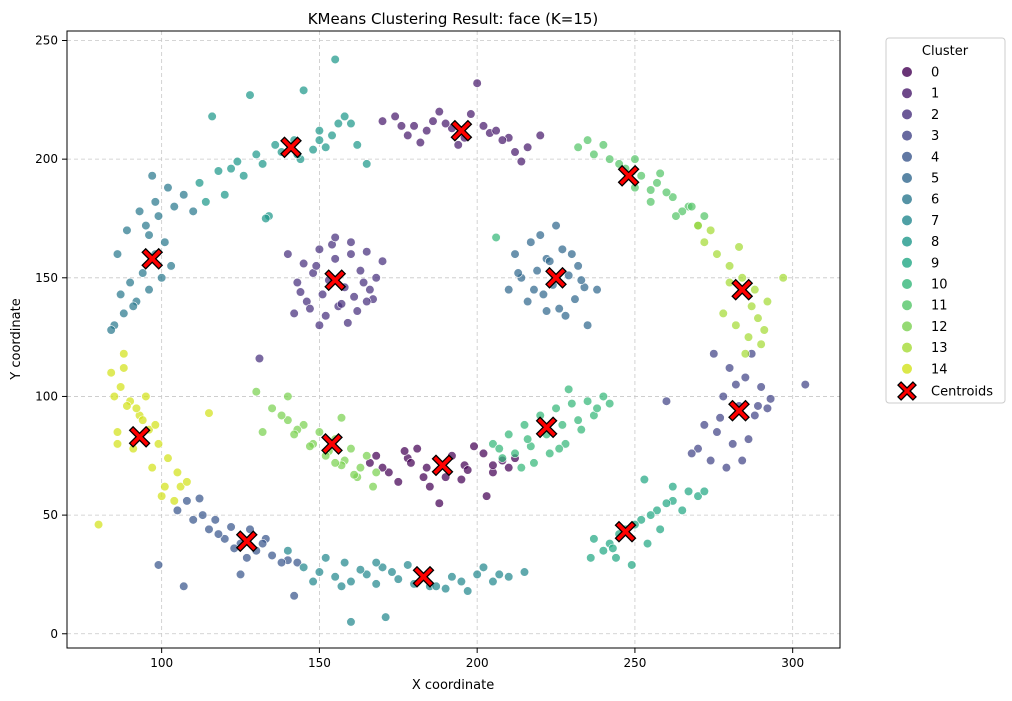 The width and height of the screenshot is (1012, 701). Describe the element at coordinates (962, 392) in the screenshot. I see `legend-centroid-label: Centroids` at that location.